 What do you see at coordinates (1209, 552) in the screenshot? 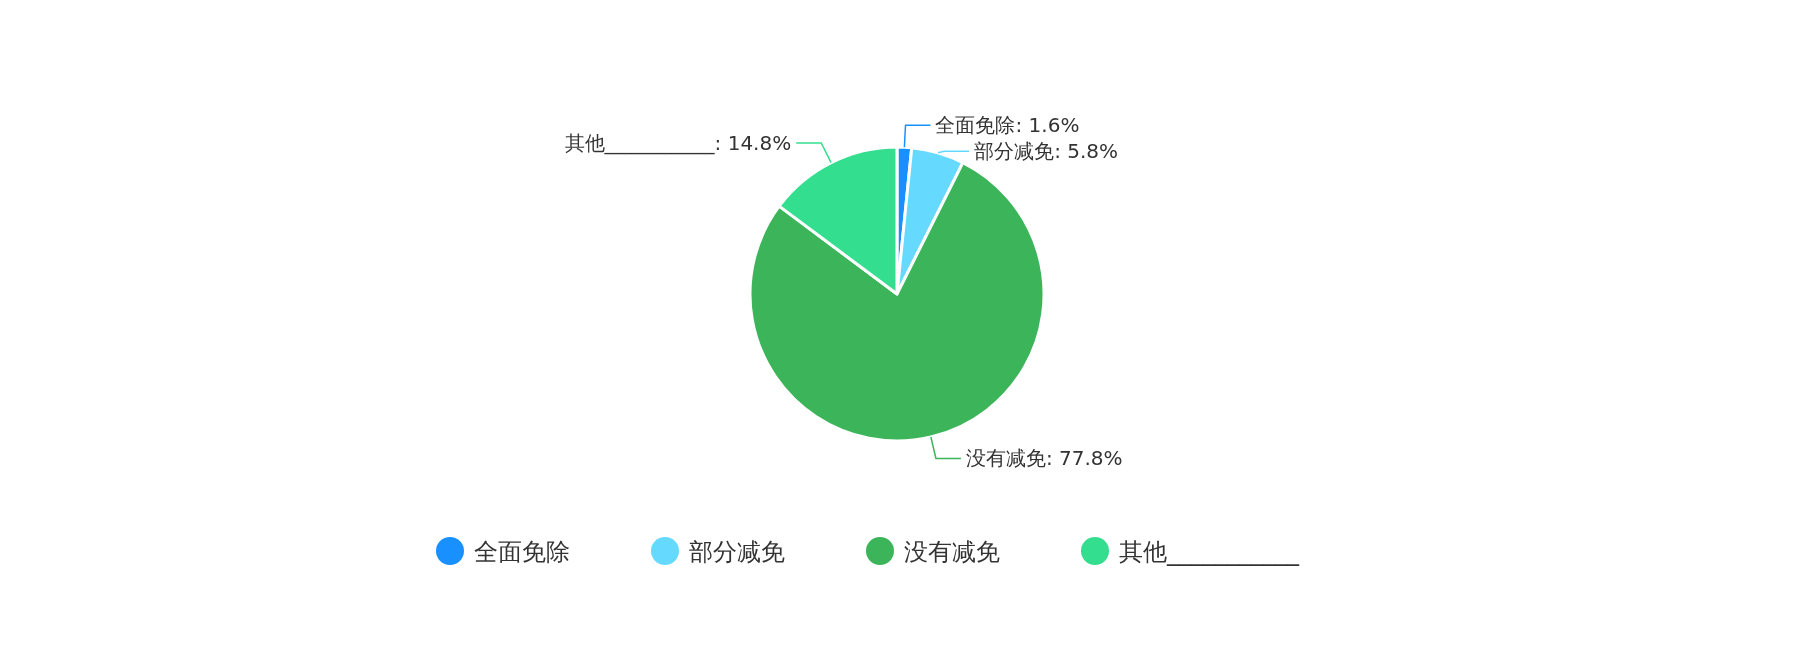
I see `legend-label: 其他___________` at bounding box center [1209, 552].